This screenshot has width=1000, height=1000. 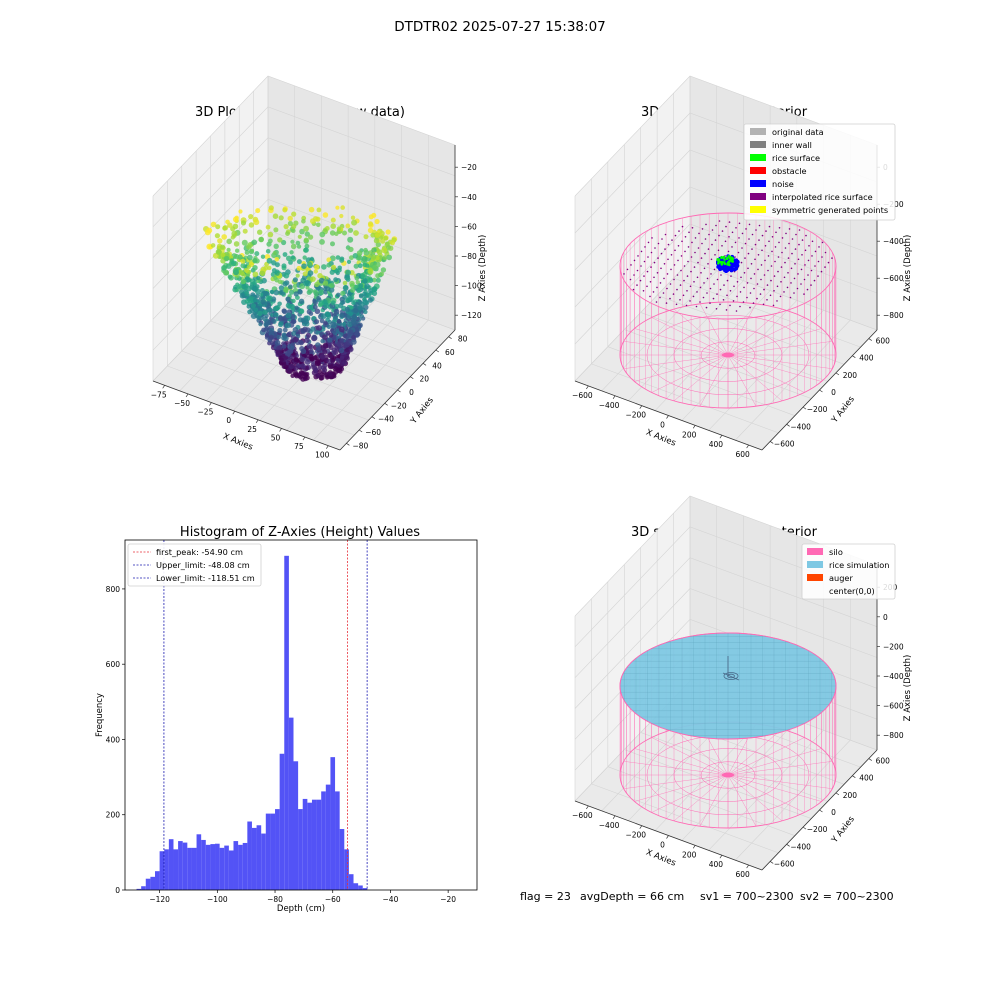 What do you see at coordinates (843, 410) in the screenshot?
I see `classify-plot-ylabel: Y Axies` at bounding box center [843, 410].